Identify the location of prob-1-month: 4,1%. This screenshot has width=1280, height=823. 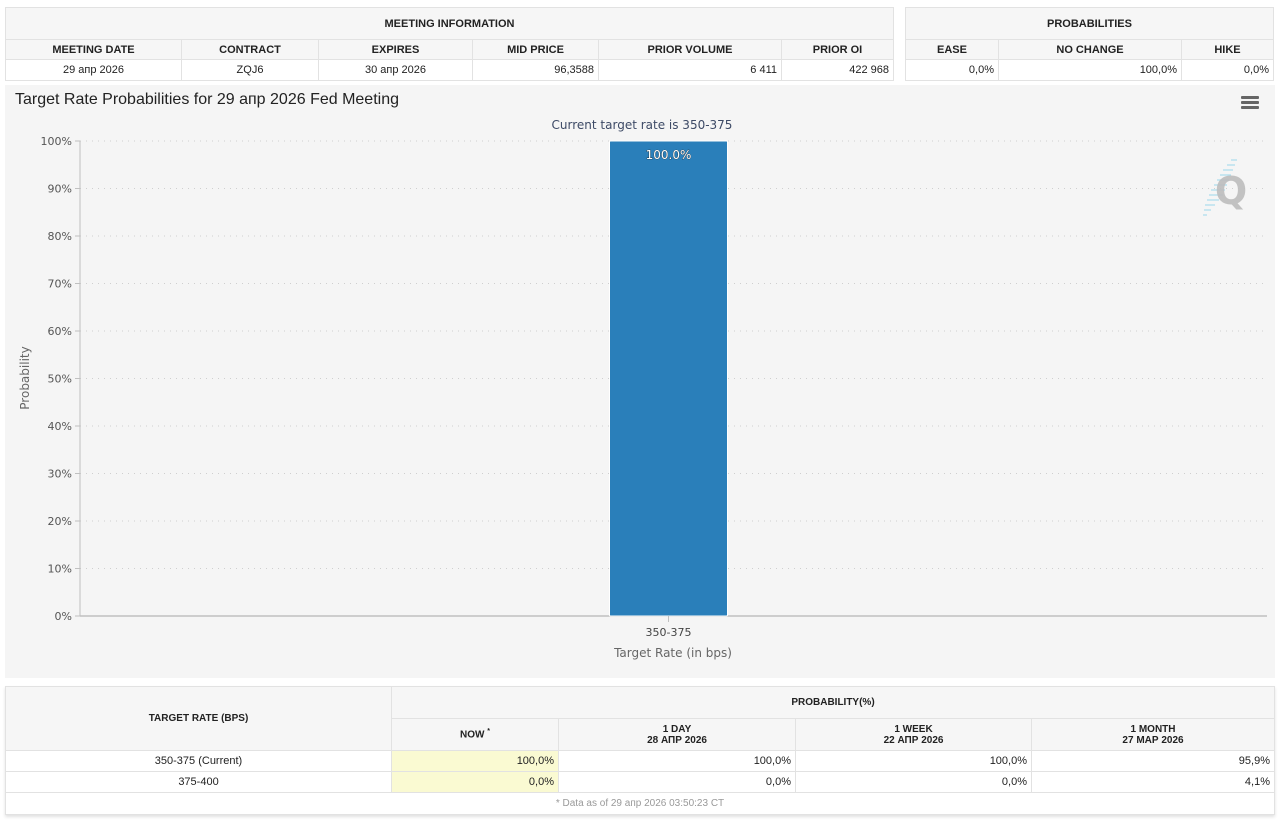
(1153, 782).